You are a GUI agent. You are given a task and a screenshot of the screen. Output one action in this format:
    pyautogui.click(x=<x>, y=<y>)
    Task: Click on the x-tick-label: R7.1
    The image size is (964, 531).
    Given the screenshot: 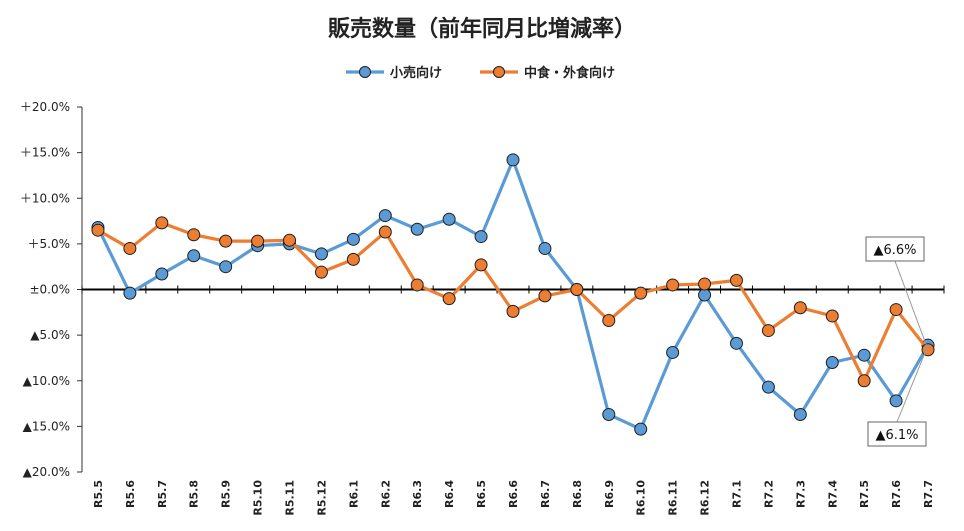 What is the action you would take?
    pyautogui.click(x=736, y=494)
    